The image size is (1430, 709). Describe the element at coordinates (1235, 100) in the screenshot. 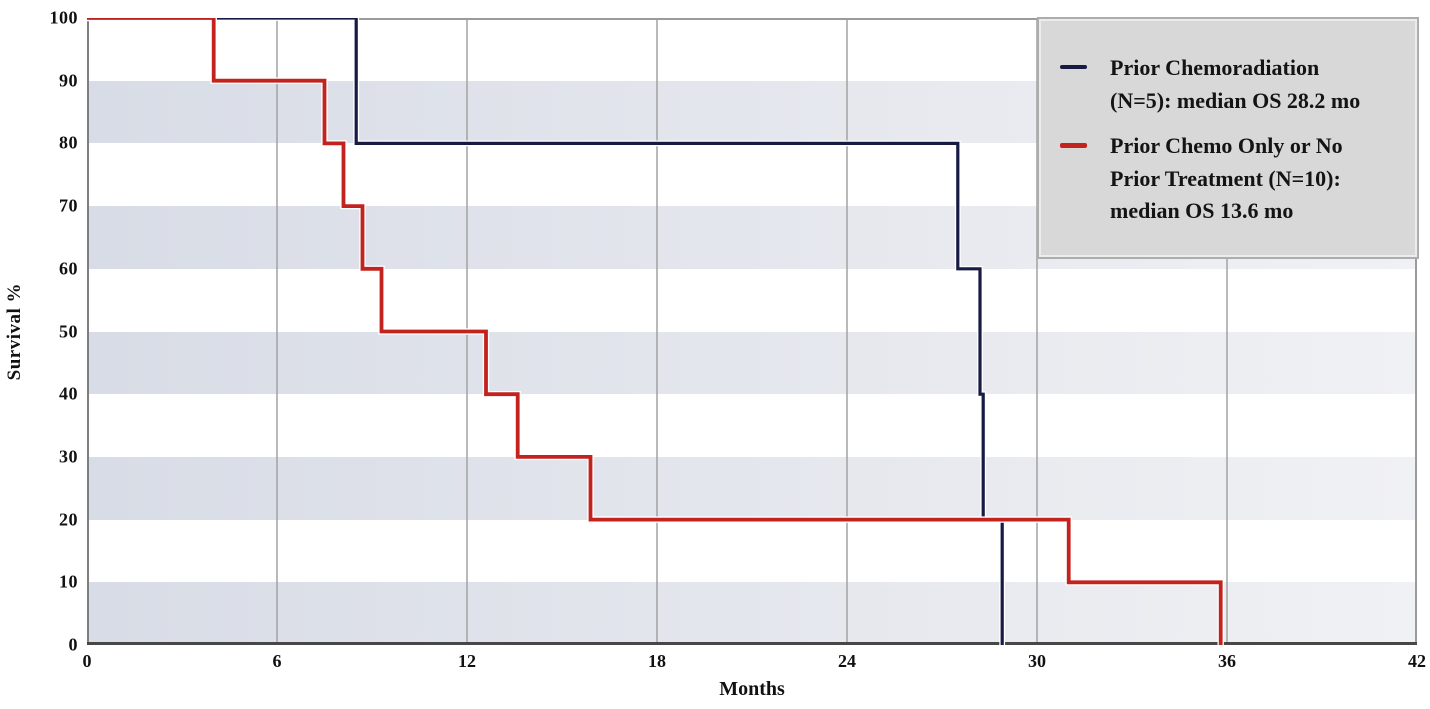

I see `legend-label-line: (N=5): median OS 28.2 mo` at that location.